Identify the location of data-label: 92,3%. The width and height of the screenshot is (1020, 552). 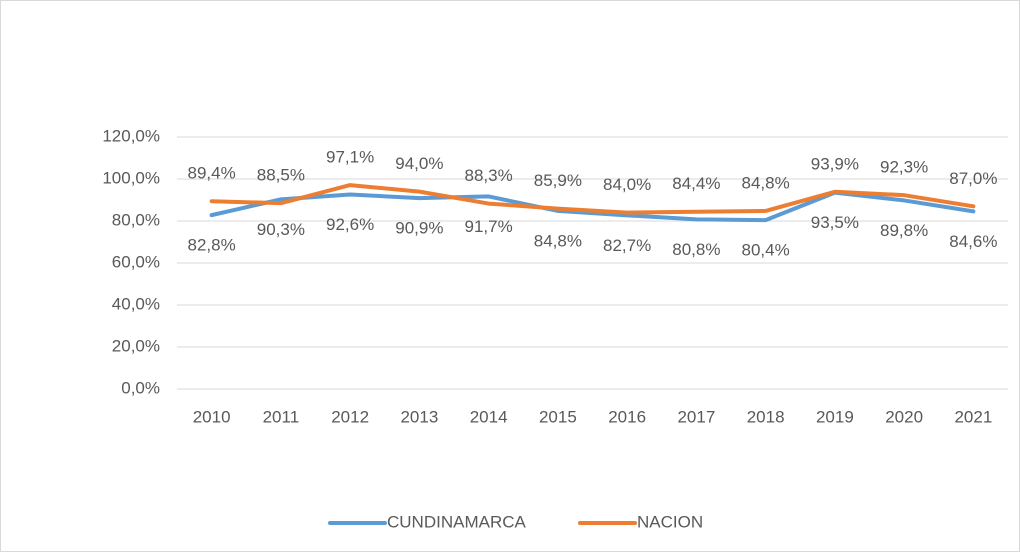
(904, 167).